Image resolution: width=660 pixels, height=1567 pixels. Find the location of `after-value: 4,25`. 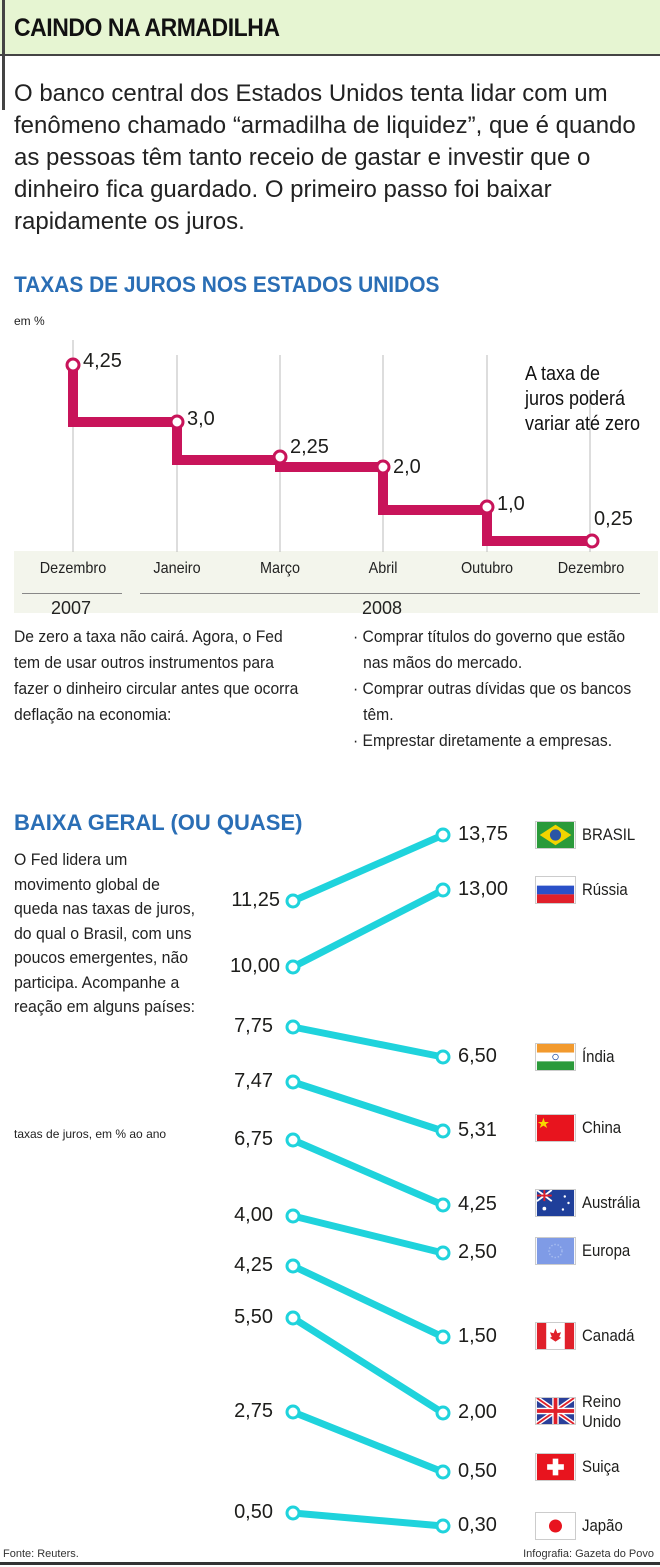

after-value: 4,25 is located at coordinates (477, 1204).